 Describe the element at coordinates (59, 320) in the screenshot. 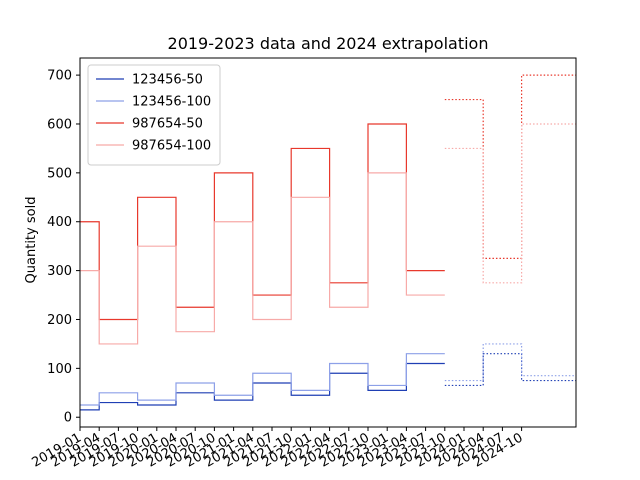

I see `y-tick-label: 200` at that location.